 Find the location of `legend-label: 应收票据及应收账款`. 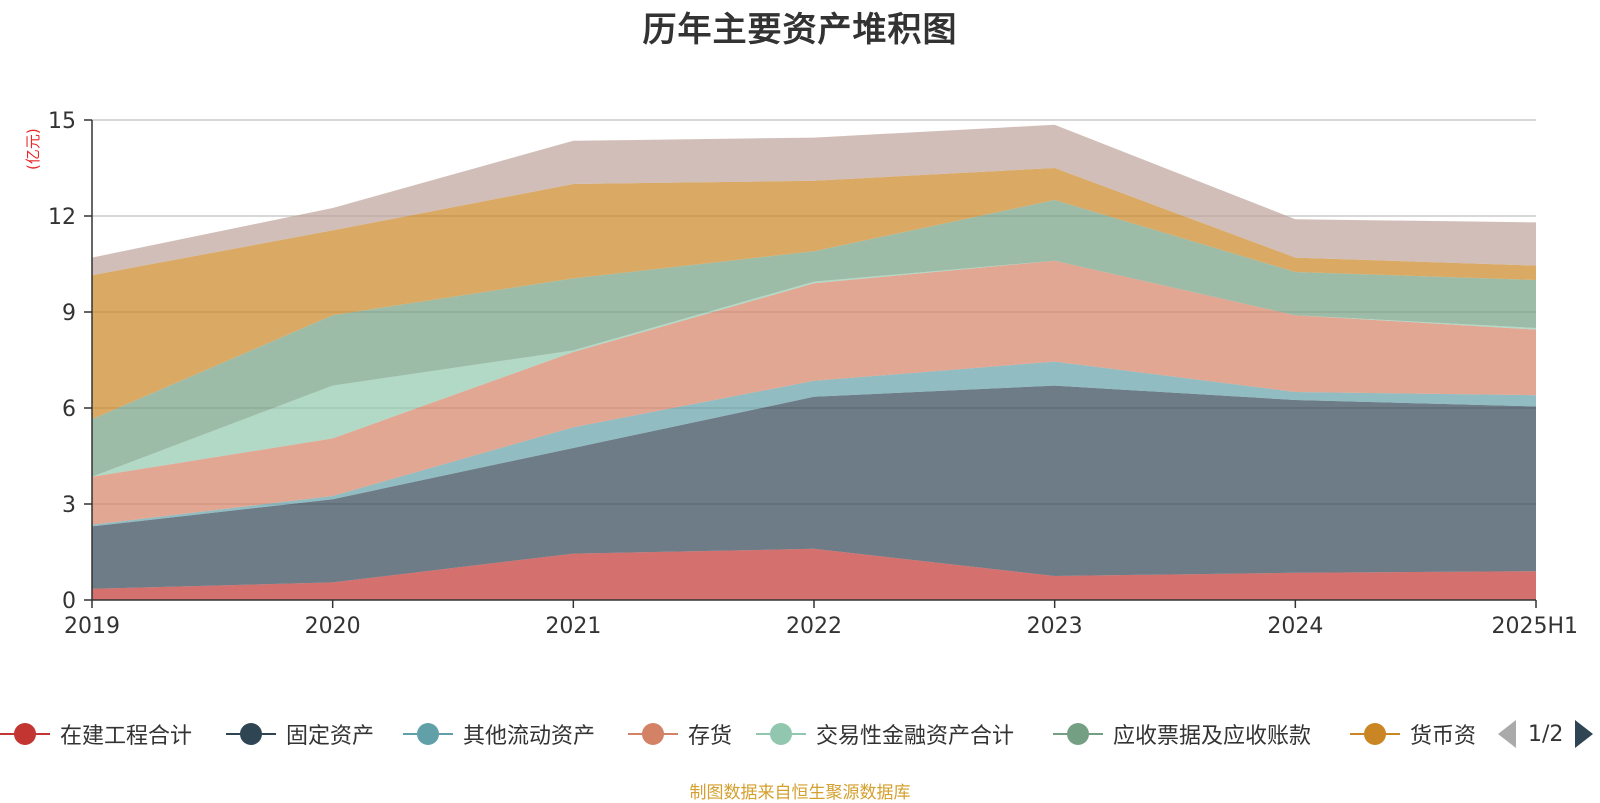

legend-label: 应收票据及应收账款 is located at coordinates (1212, 736).